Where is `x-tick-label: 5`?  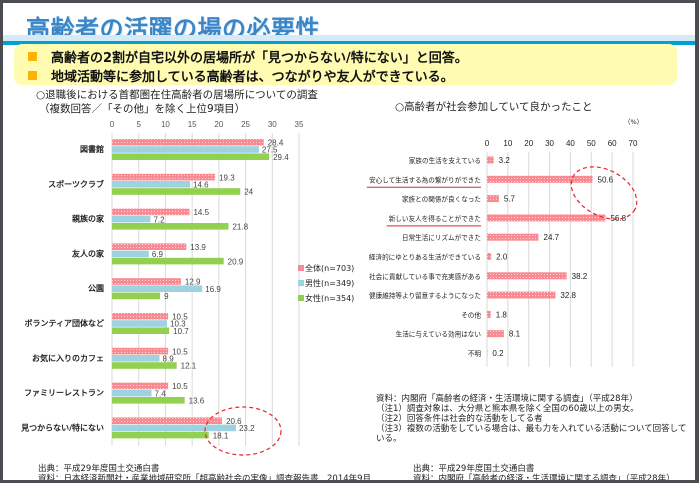 x-tick-label: 5 is located at coordinates (138, 124).